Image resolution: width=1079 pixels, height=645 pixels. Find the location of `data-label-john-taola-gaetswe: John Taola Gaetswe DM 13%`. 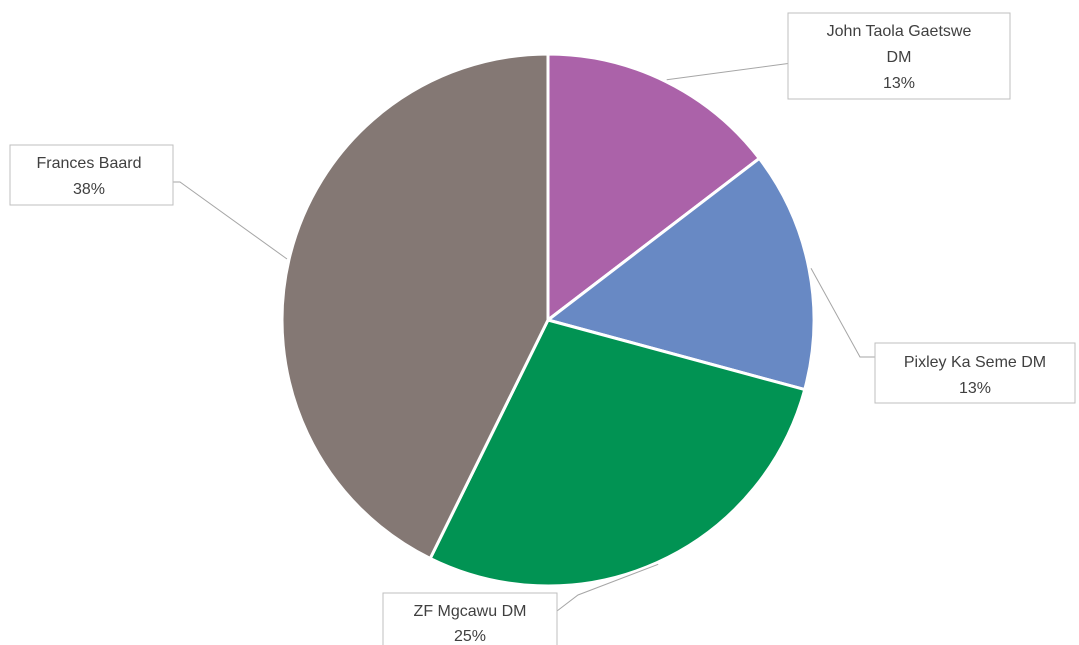

data-label-john-taola-gaetswe: John Taola Gaetswe DM 13% is located at coordinates (899, 56).